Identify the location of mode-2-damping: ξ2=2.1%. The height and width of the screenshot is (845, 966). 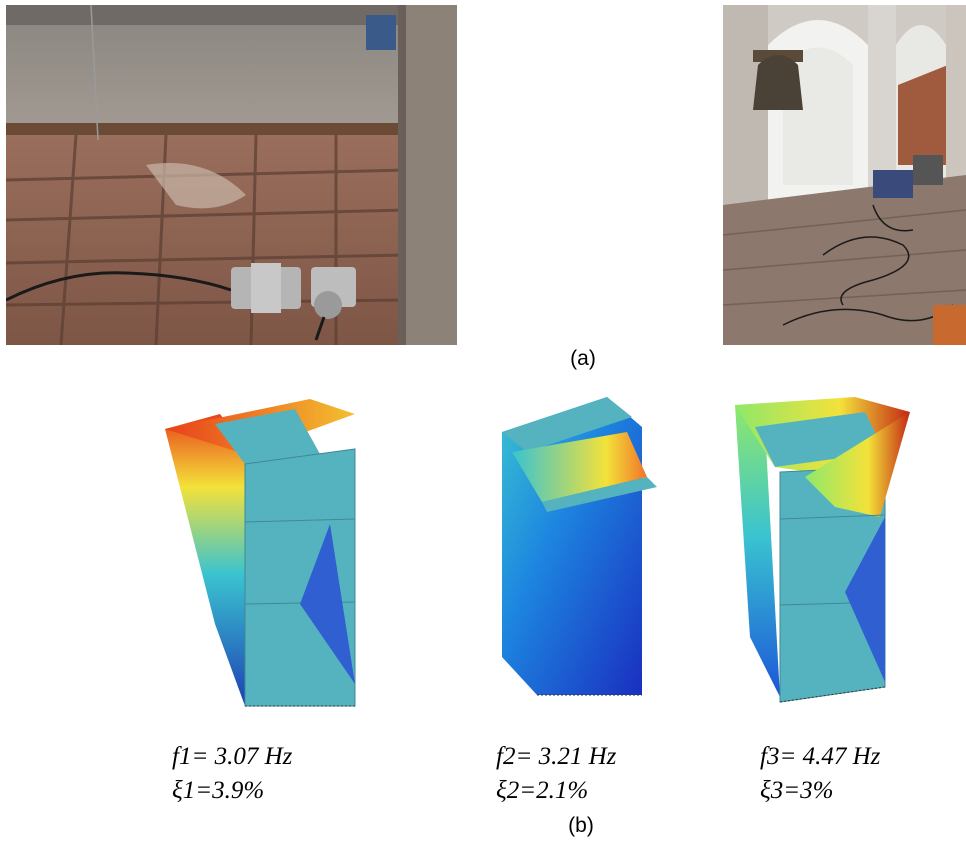
(542, 790).